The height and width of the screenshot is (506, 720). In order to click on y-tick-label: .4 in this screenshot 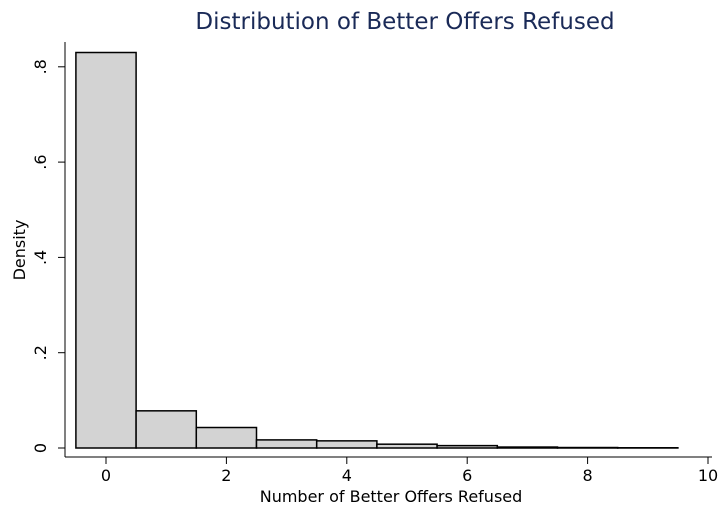, I will do `click(40, 257)`.